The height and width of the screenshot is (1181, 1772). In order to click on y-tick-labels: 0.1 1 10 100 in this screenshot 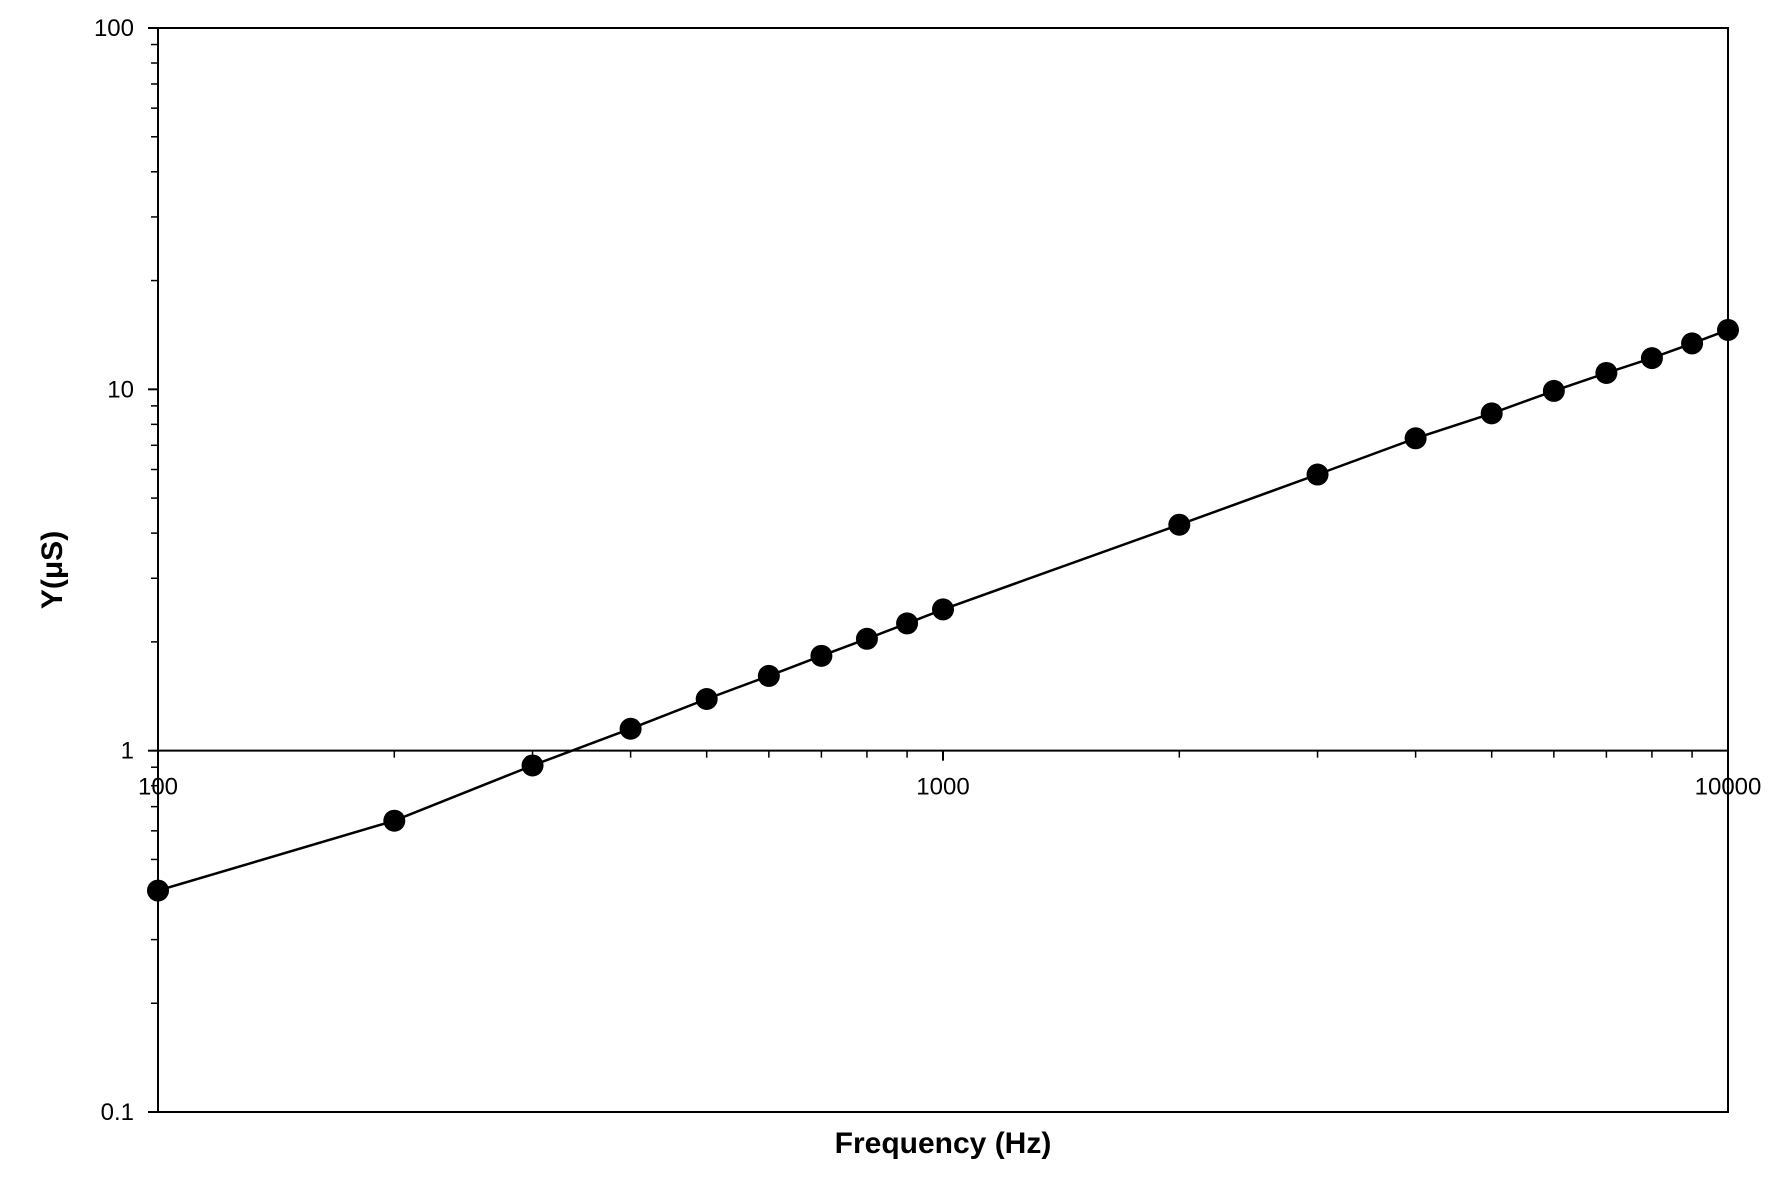, I will do `click(126, 570)`.